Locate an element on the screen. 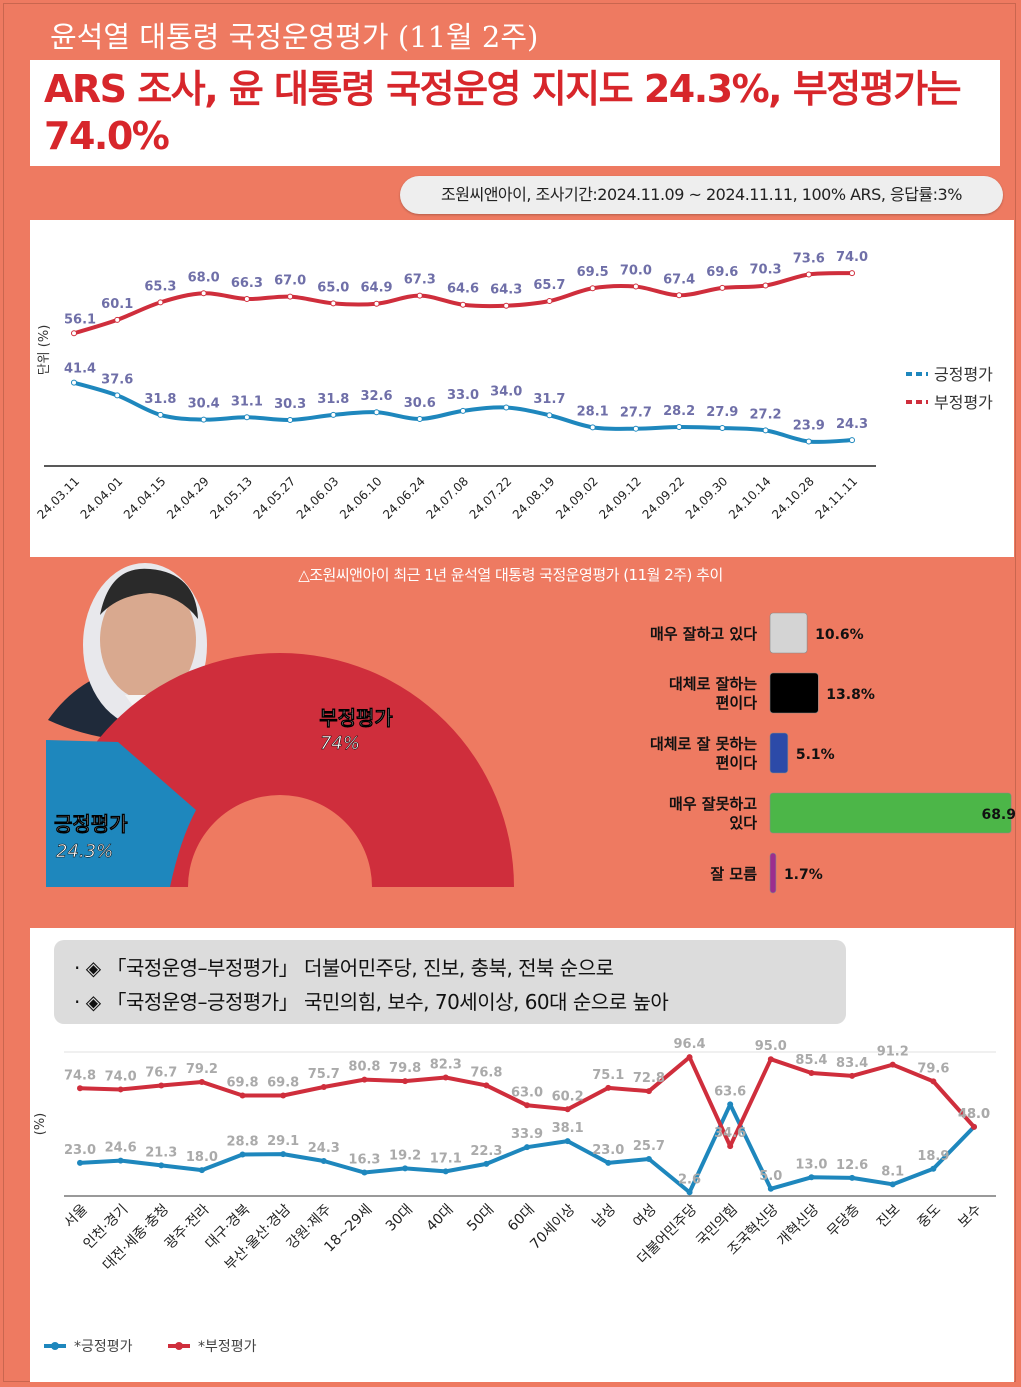 The width and height of the screenshot is (1021, 1387). top-title: 윤석열 대통령 국정운영평가 (11월 2주) is located at coordinates (294, 37).